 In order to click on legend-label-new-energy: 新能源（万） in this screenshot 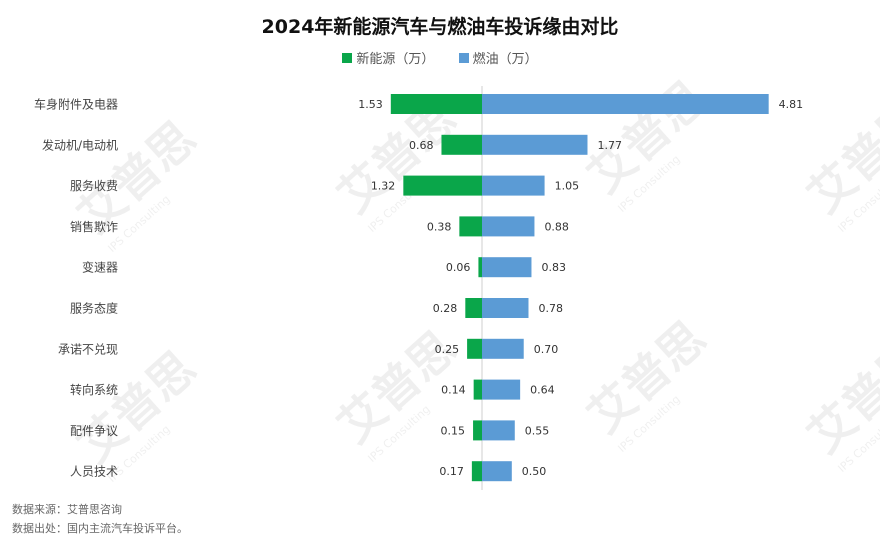, I will do `click(395, 59)`.